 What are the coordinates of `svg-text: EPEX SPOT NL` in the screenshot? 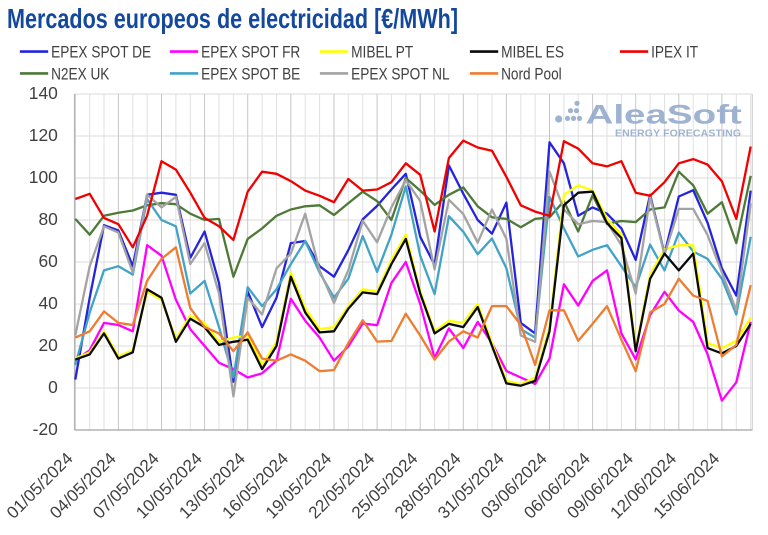 It's located at (400, 74).